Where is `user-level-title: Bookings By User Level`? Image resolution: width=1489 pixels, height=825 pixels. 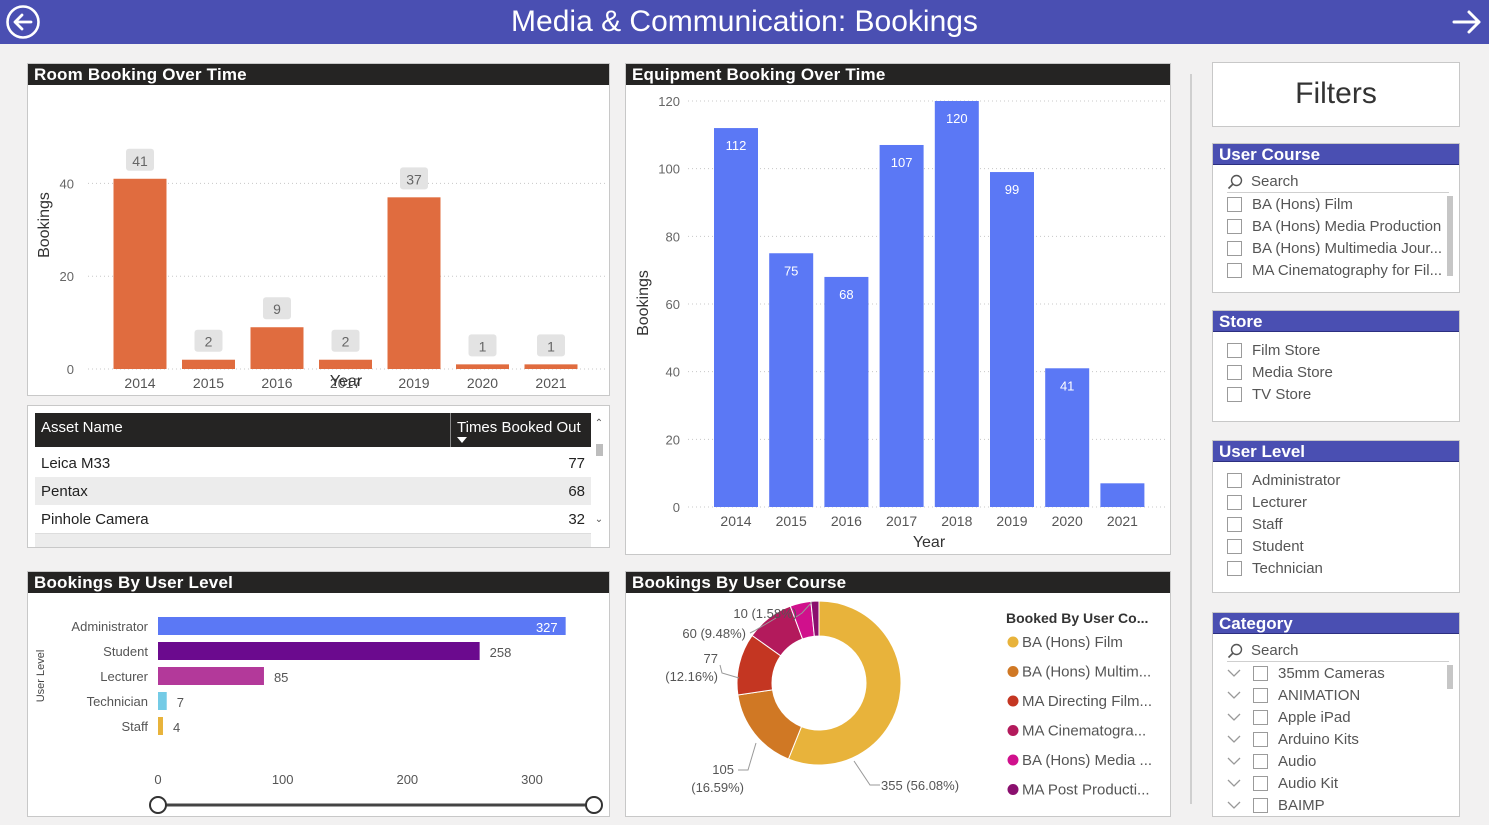 user-level-title: Bookings By User Level is located at coordinates (318, 582).